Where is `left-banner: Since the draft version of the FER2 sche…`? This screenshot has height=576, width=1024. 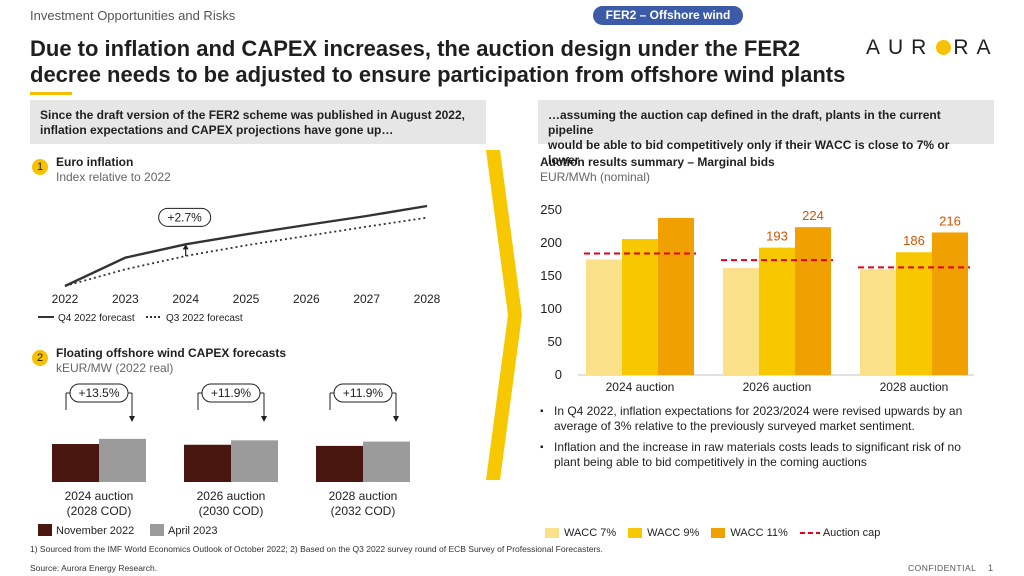
left-banner: Since the draft version of the FER2 sche… is located at coordinates (258, 122).